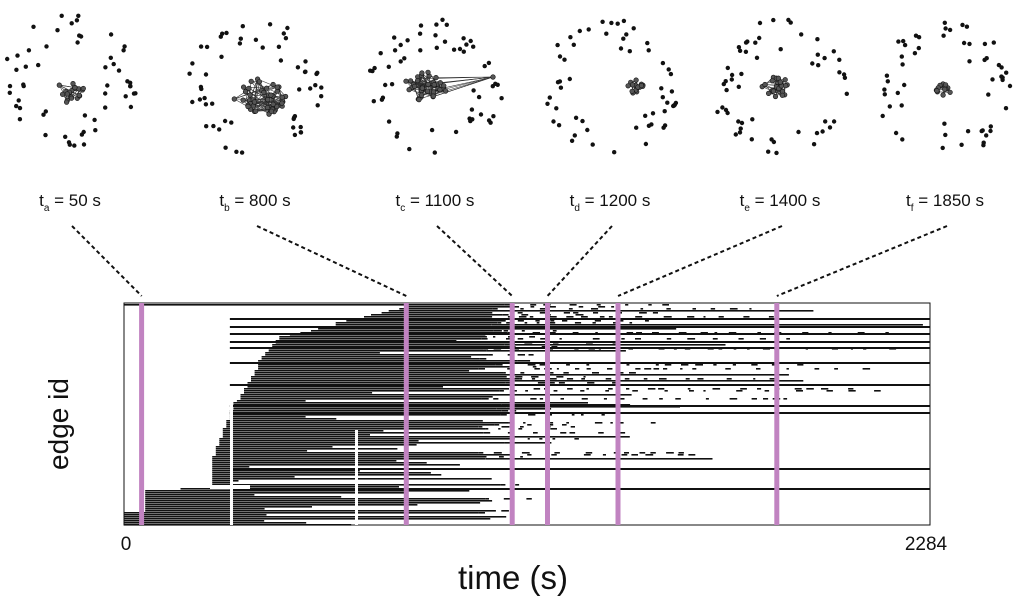 This screenshot has width=1019, height=596. I want to click on time-marker-b, so click(406, 414).